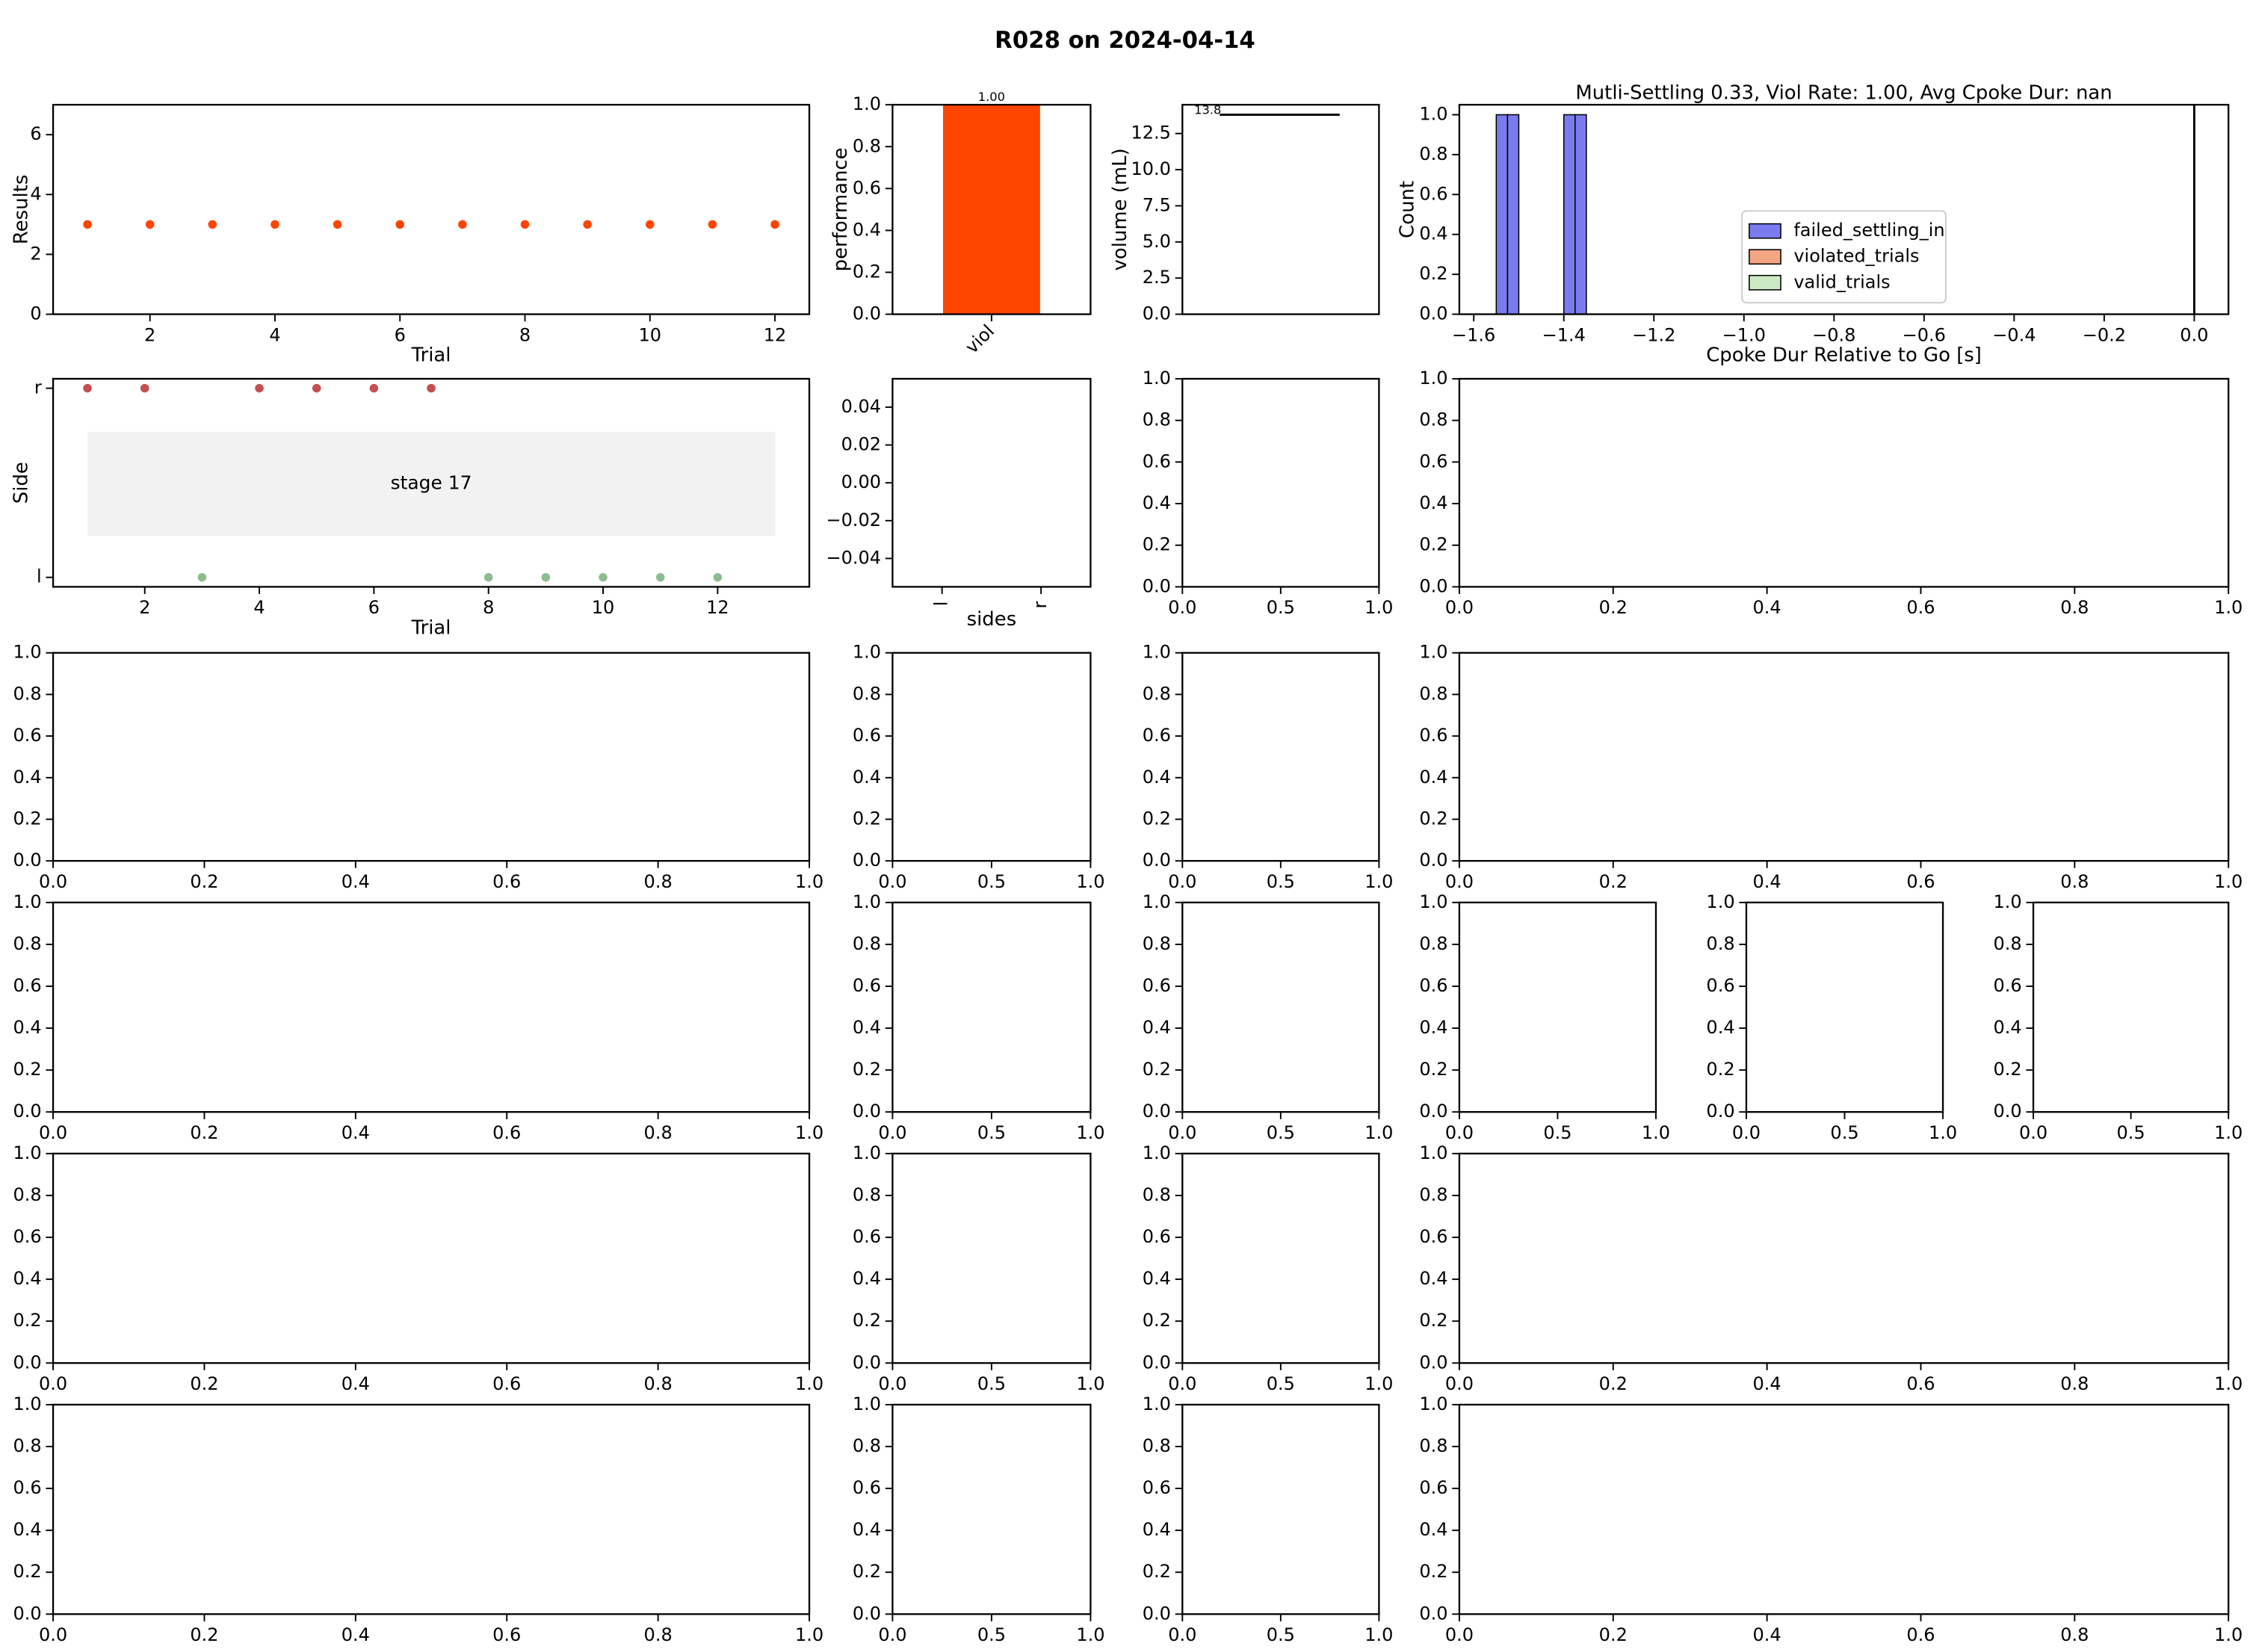  Describe the element at coordinates (1120, 209) in the screenshot. I see `y-axis-label: volume (mL)` at that location.